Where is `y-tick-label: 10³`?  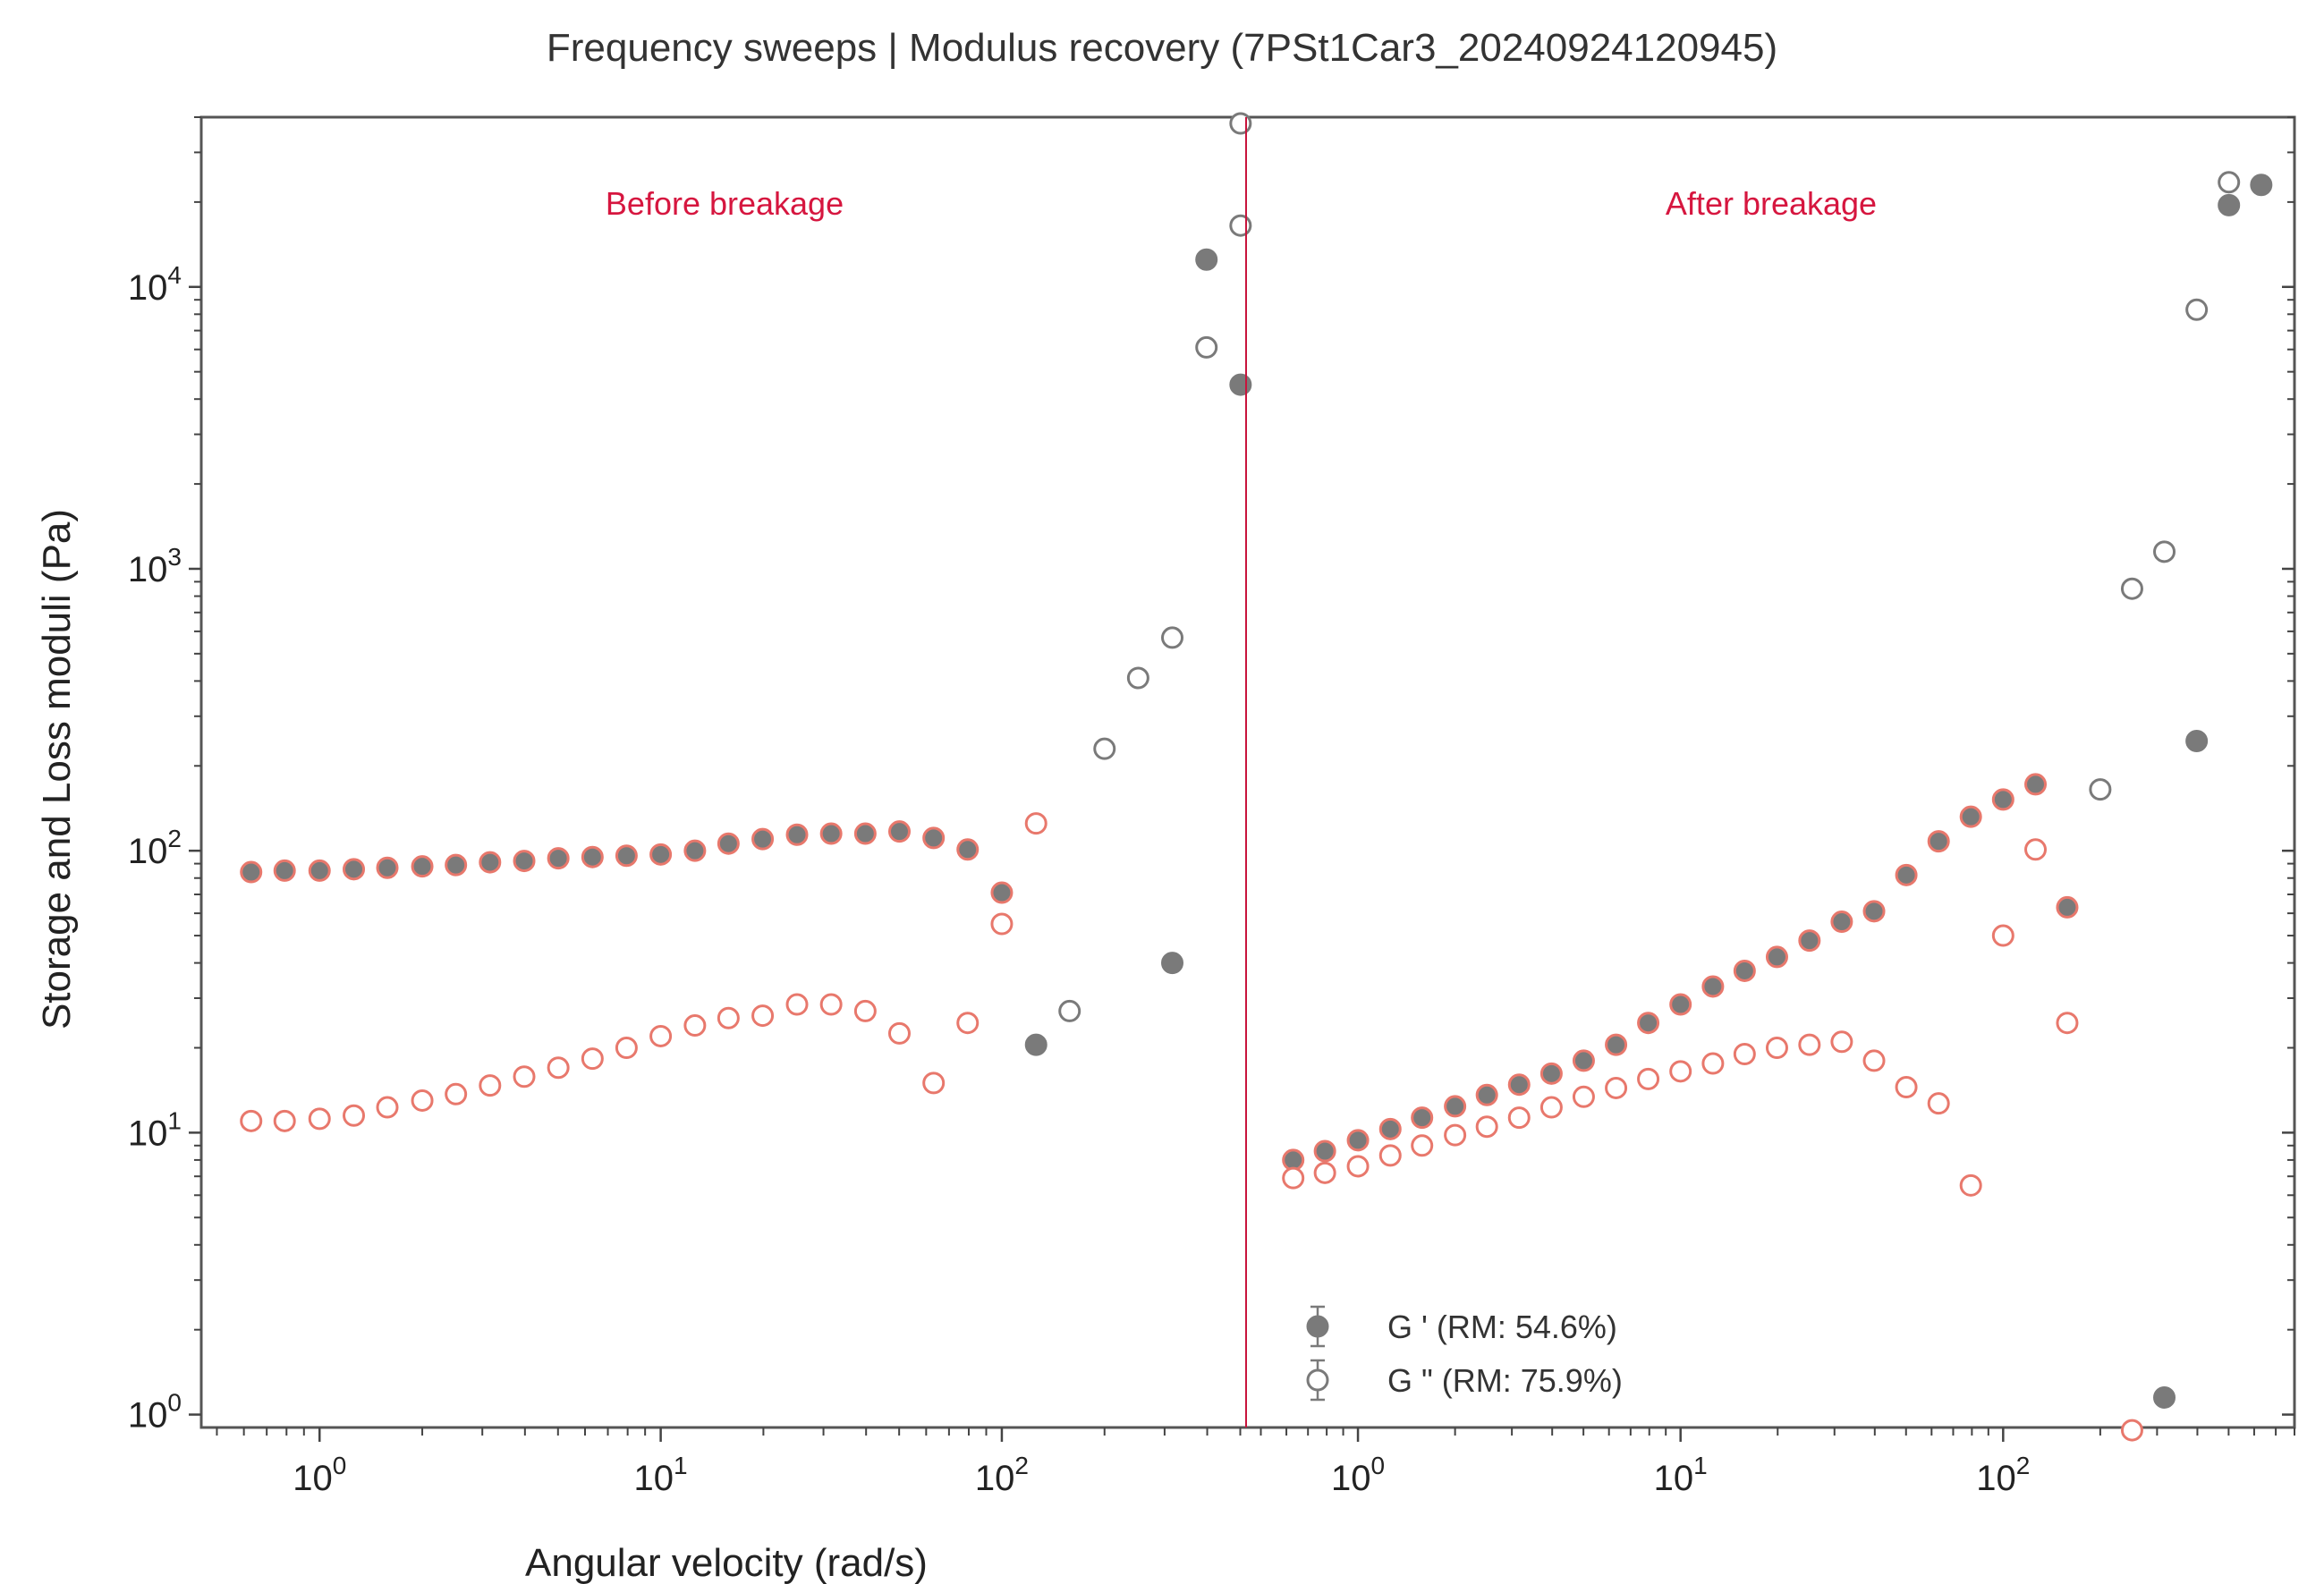
y-tick-label: 10³ is located at coordinates (155, 566).